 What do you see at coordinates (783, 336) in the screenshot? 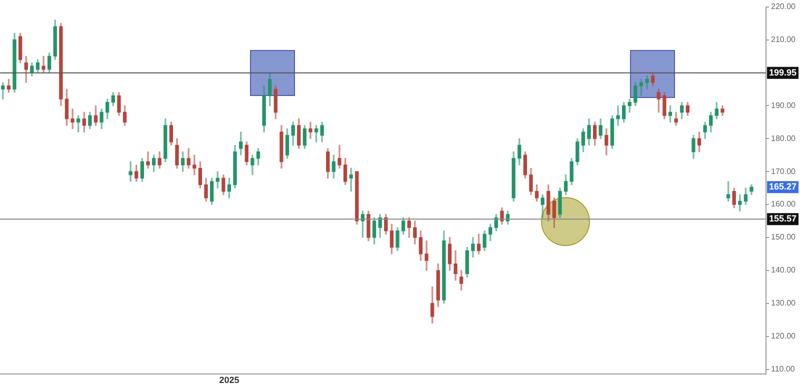
I see `y-tick-label: 120.00` at bounding box center [783, 336].